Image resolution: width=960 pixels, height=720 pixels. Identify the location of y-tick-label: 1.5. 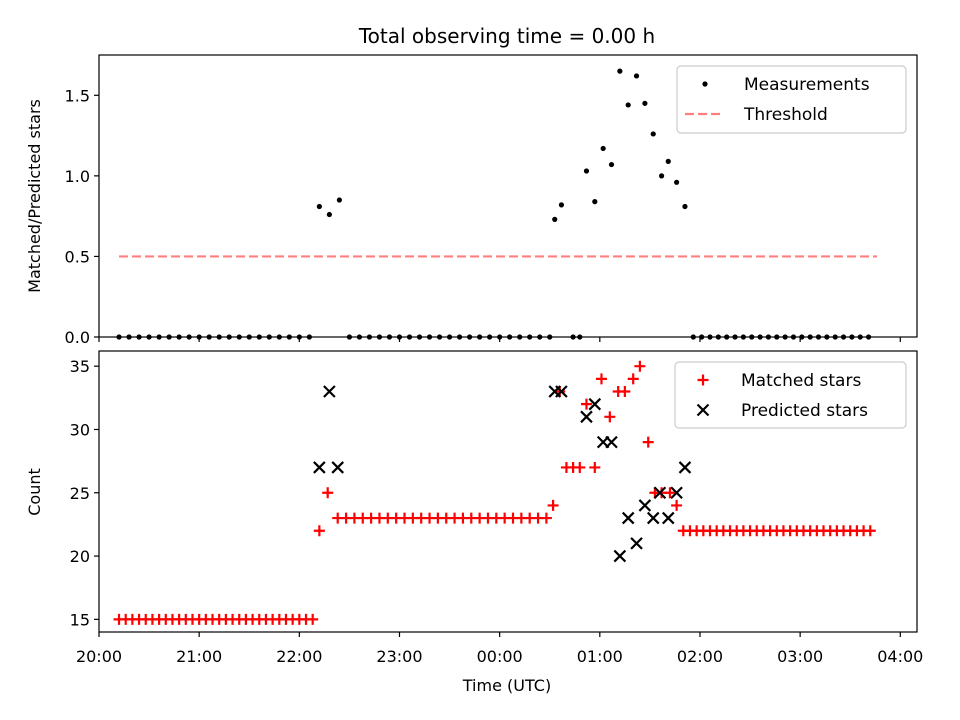
(77, 95).